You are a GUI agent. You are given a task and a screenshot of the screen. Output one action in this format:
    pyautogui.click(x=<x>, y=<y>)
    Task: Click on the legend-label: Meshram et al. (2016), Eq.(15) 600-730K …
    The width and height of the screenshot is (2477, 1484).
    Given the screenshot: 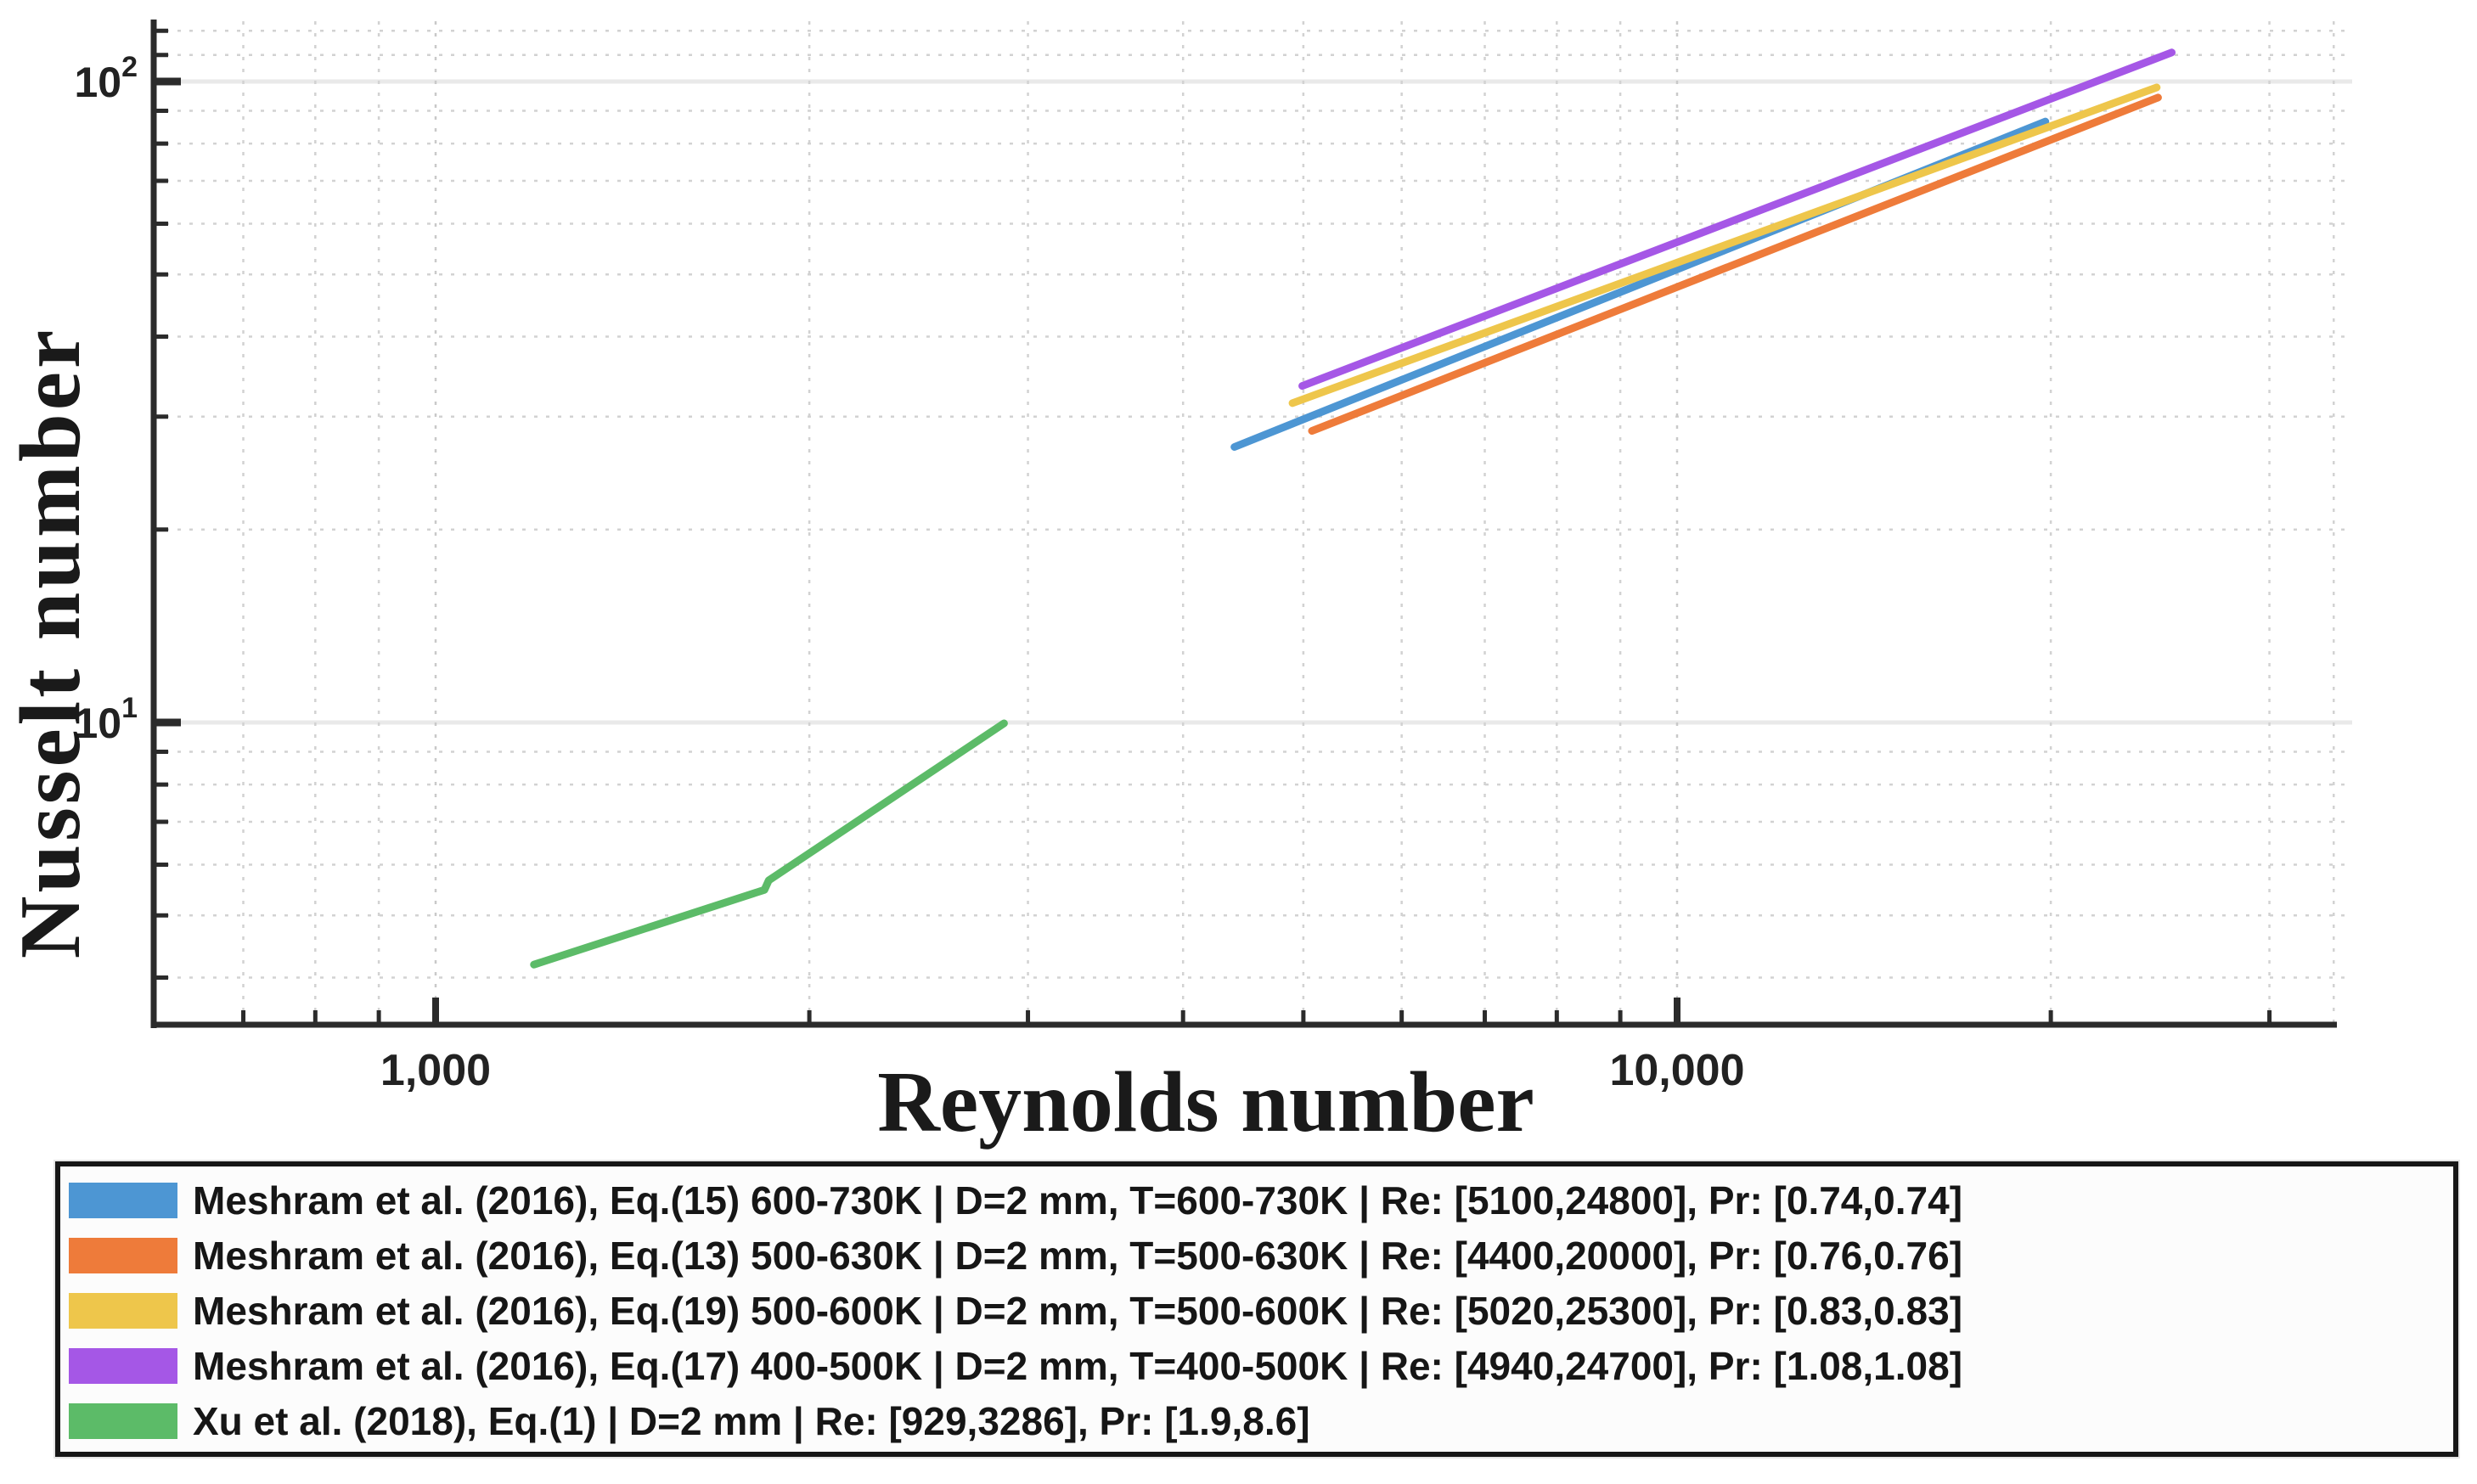 What is the action you would take?
    pyautogui.click(x=1078, y=1200)
    